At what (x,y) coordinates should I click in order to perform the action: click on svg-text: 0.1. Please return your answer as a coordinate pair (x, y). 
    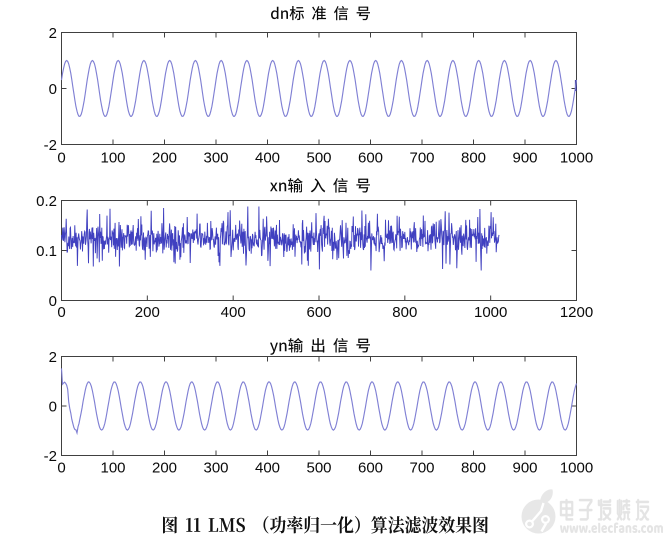
    Looking at the image, I should click on (46, 251).